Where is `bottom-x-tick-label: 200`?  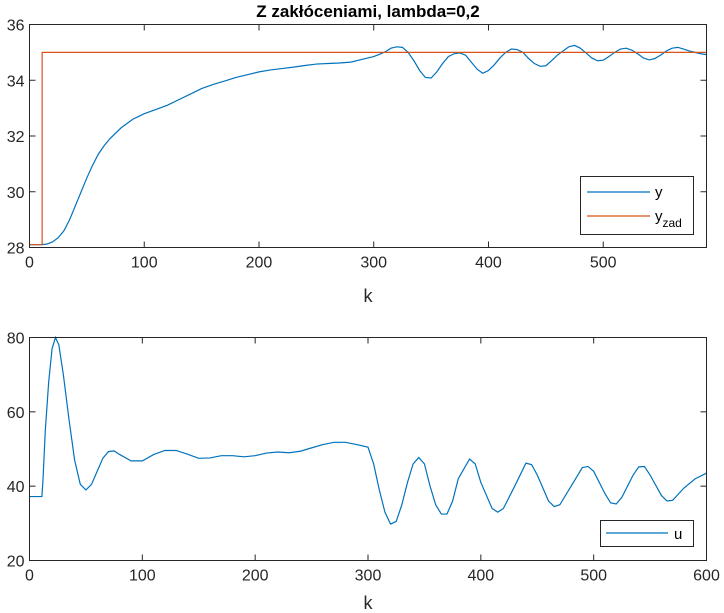
bottom-x-tick-label: 200 is located at coordinates (255, 576).